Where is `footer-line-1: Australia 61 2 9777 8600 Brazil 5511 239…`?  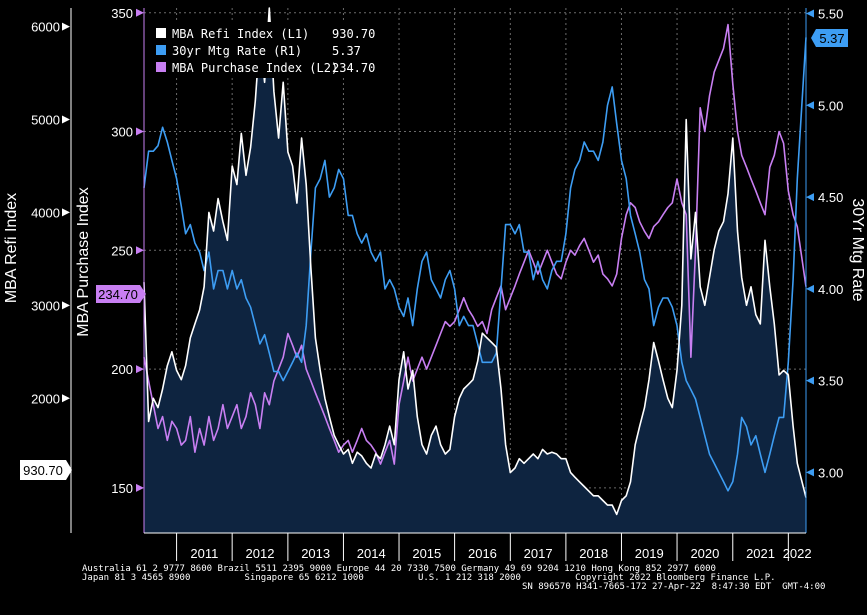 footer-line-1: Australia 61 2 9777 8600 Brazil 5511 239… is located at coordinates (399, 569).